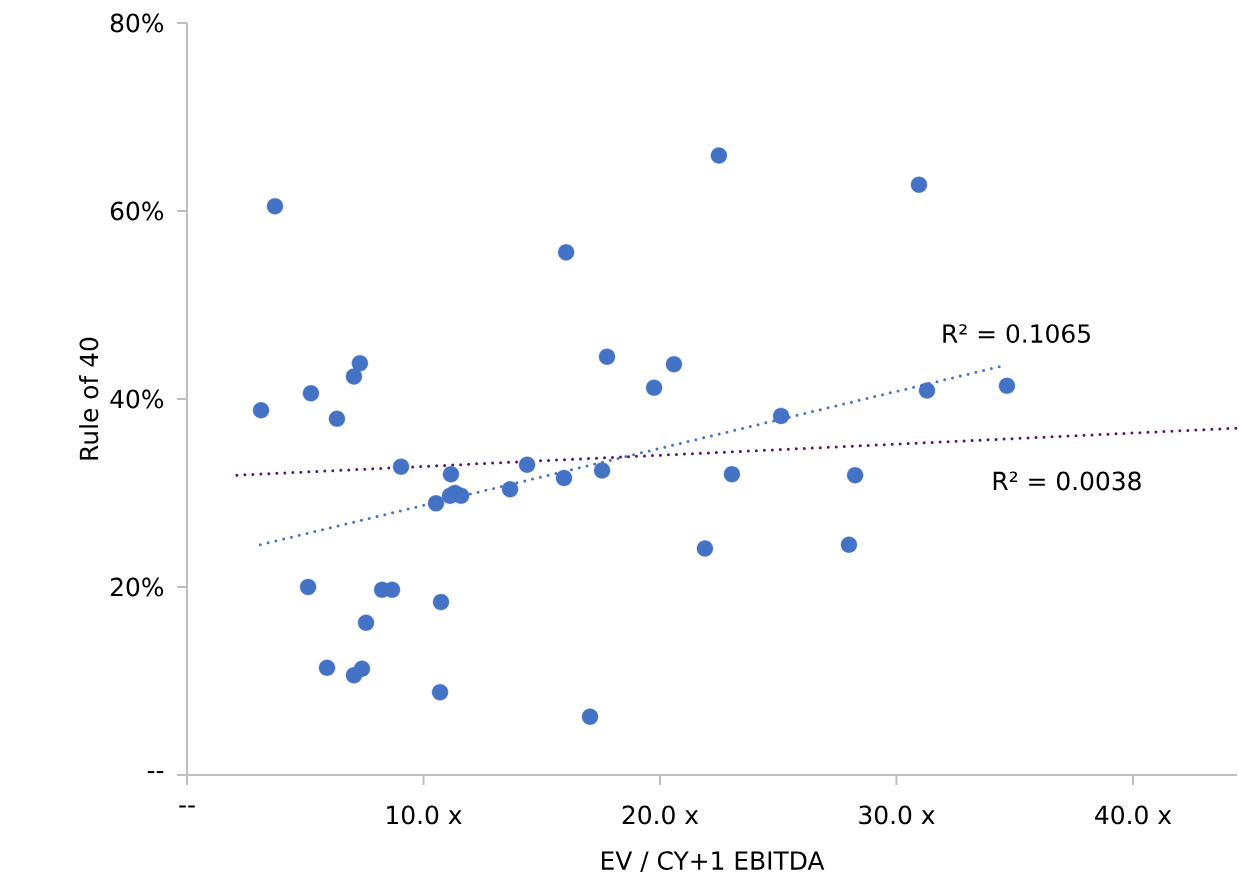 The height and width of the screenshot is (888, 1239). What do you see at coordinates (137, 399) in the screenshot?
I see `y-tick-label: 40%` at bounding box center [137, 399].